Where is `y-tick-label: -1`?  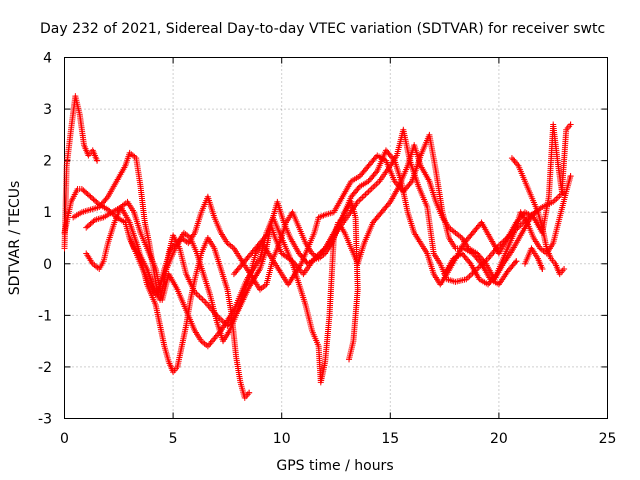 y-tick-label: -1 is located at coordinates (45, 316).